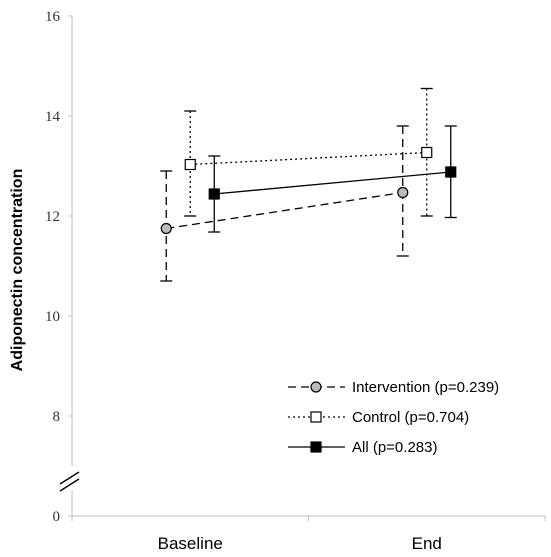 The height and width of the screenshot is (557, 551). I want to click on y-tick-label: 12, so click(52, 217).